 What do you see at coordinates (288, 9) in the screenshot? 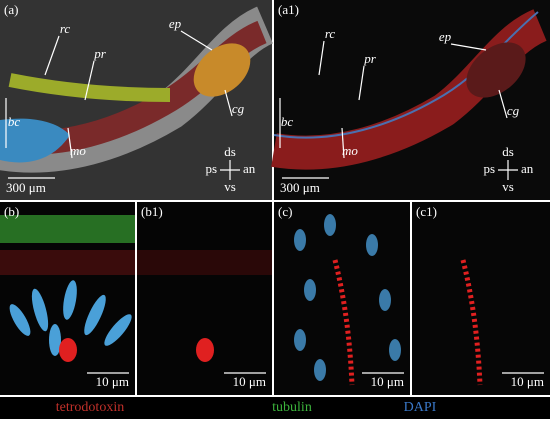
I see `panel-label: (a1)` at bounding box center [288, 9].